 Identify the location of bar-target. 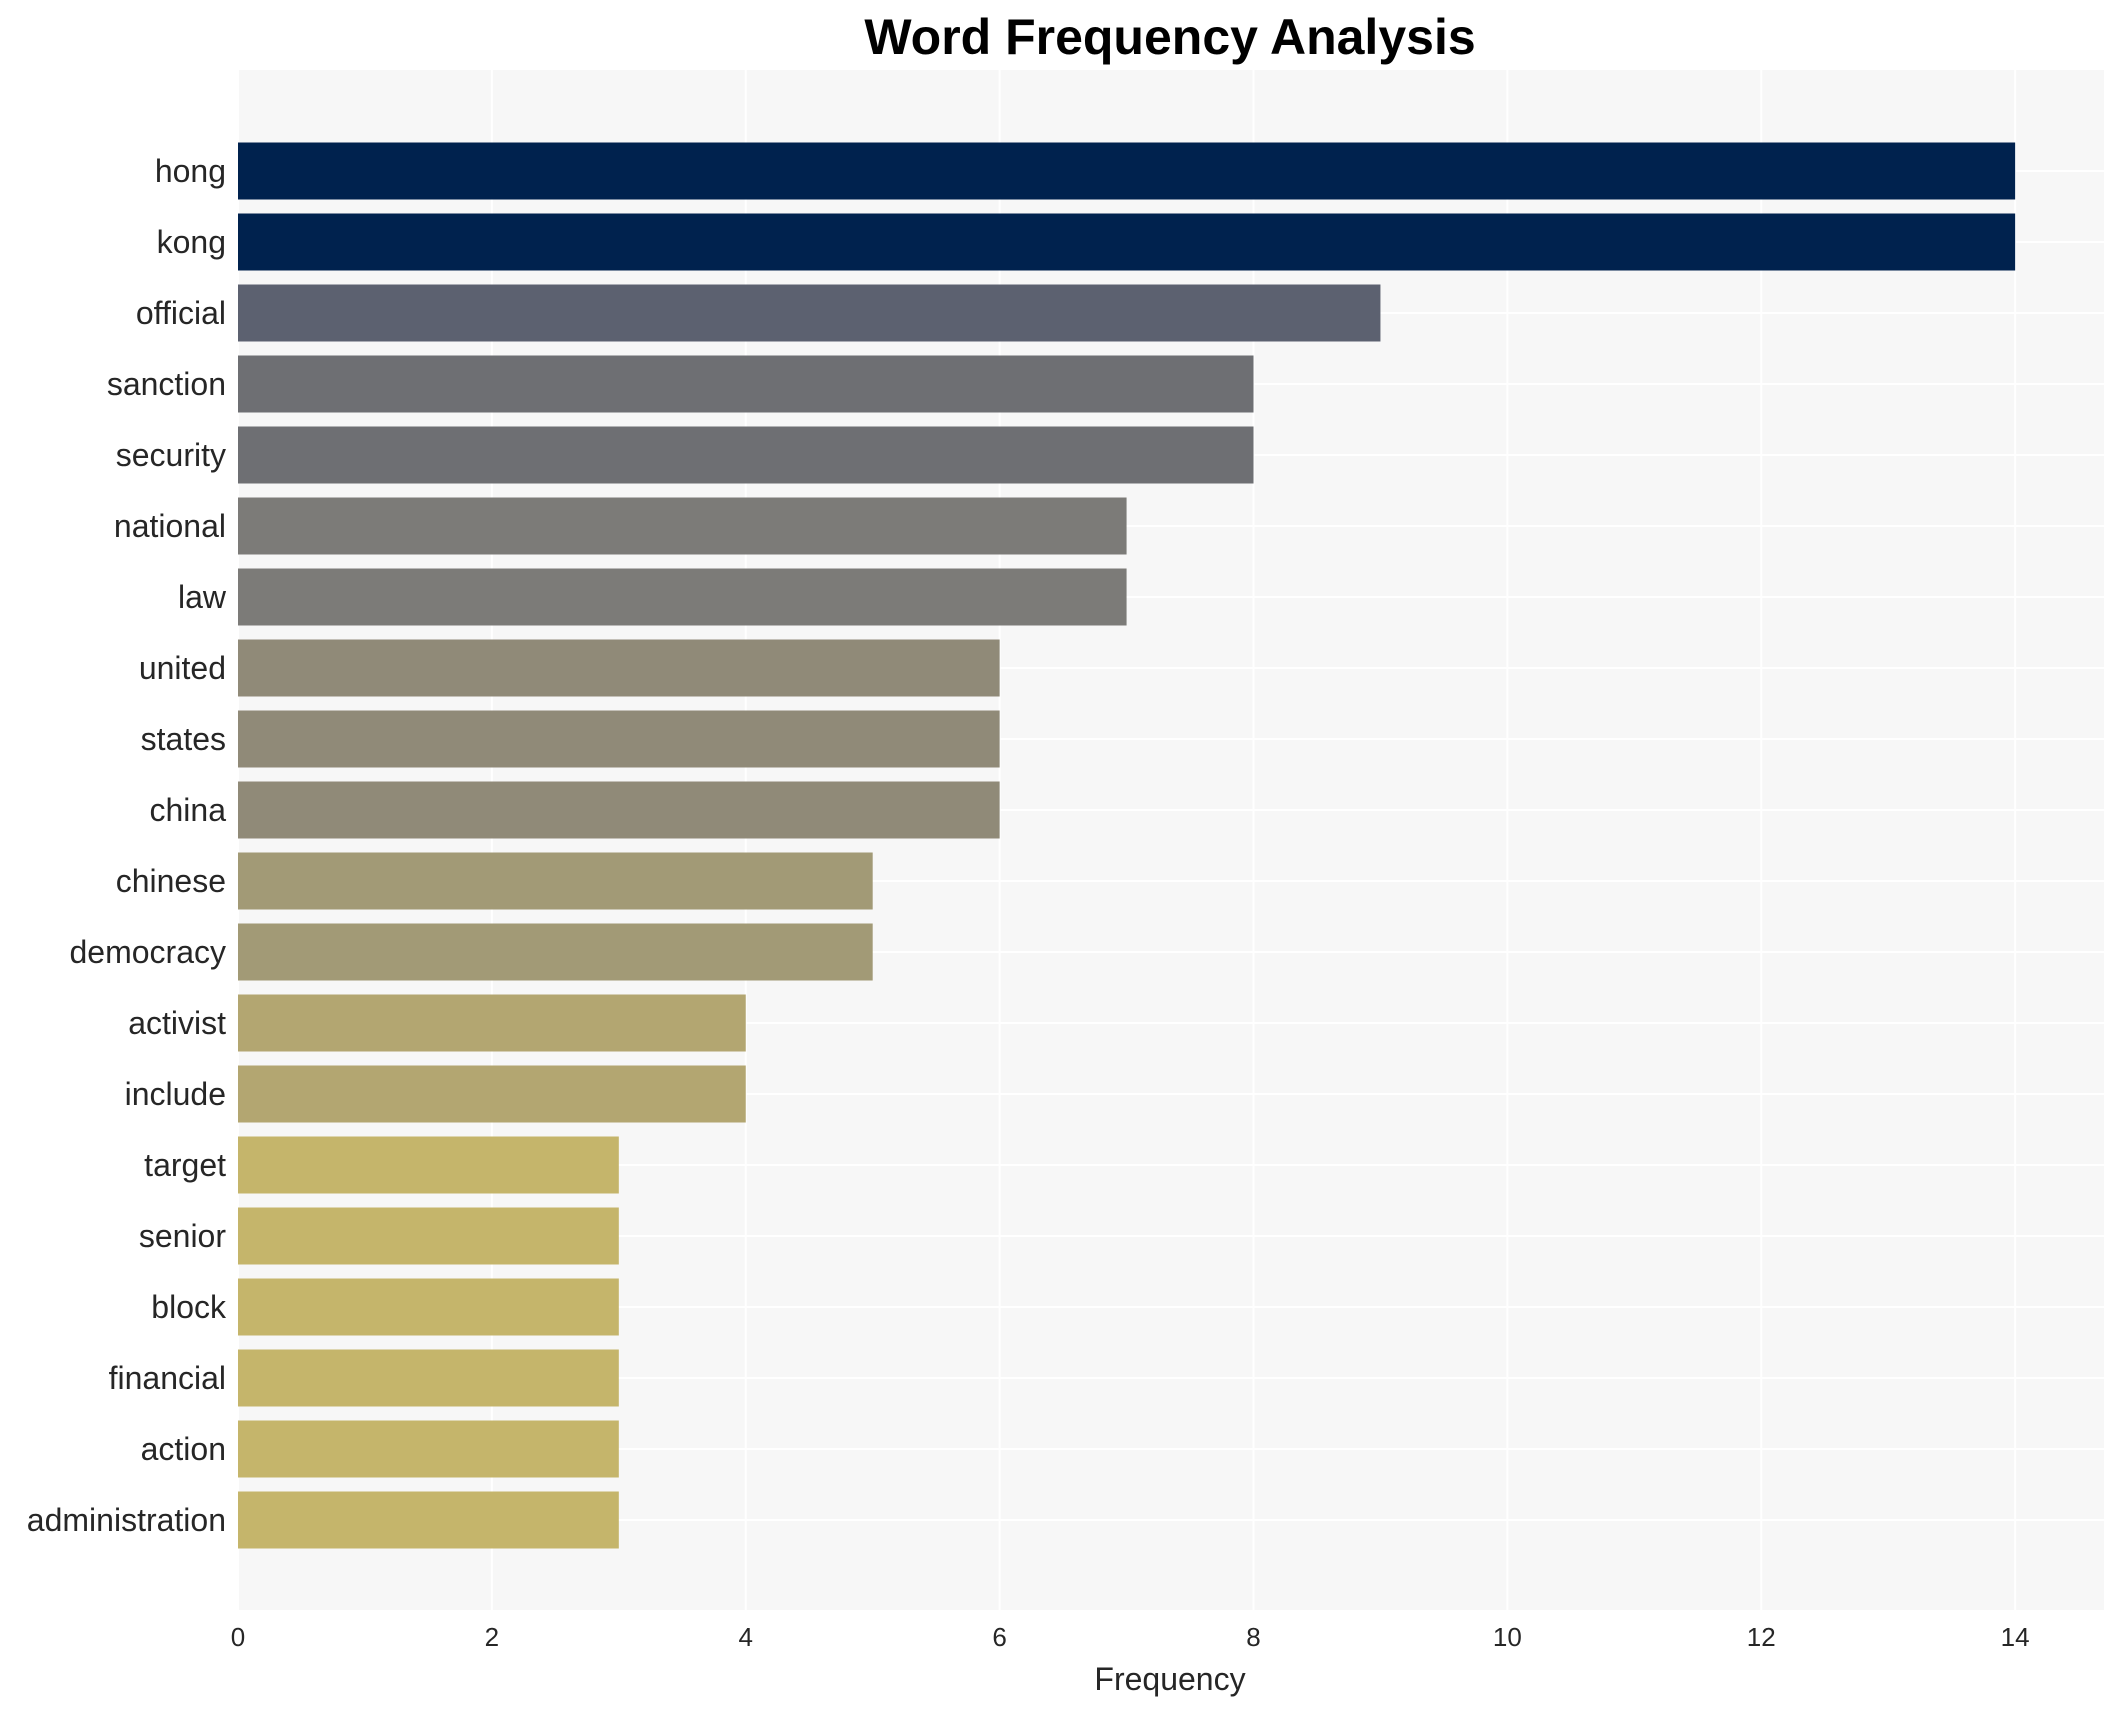
(428, 1165).